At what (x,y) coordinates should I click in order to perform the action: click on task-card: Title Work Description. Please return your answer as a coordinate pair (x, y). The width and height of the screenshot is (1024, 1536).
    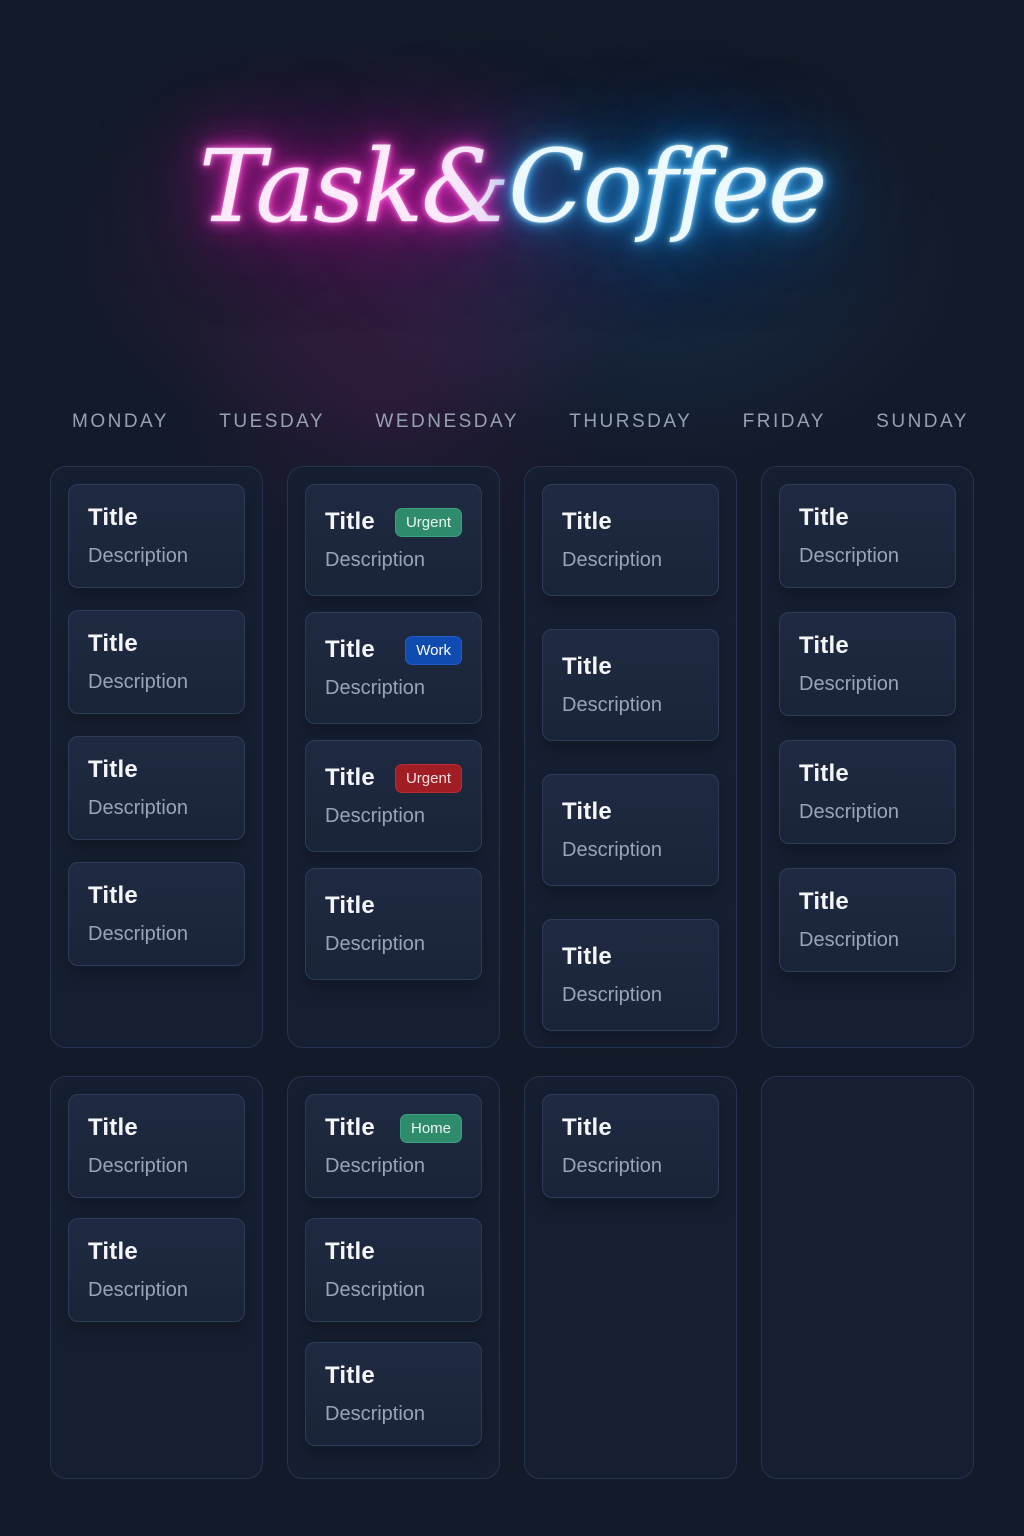
    Looking at the image, I should click on (393, 668).